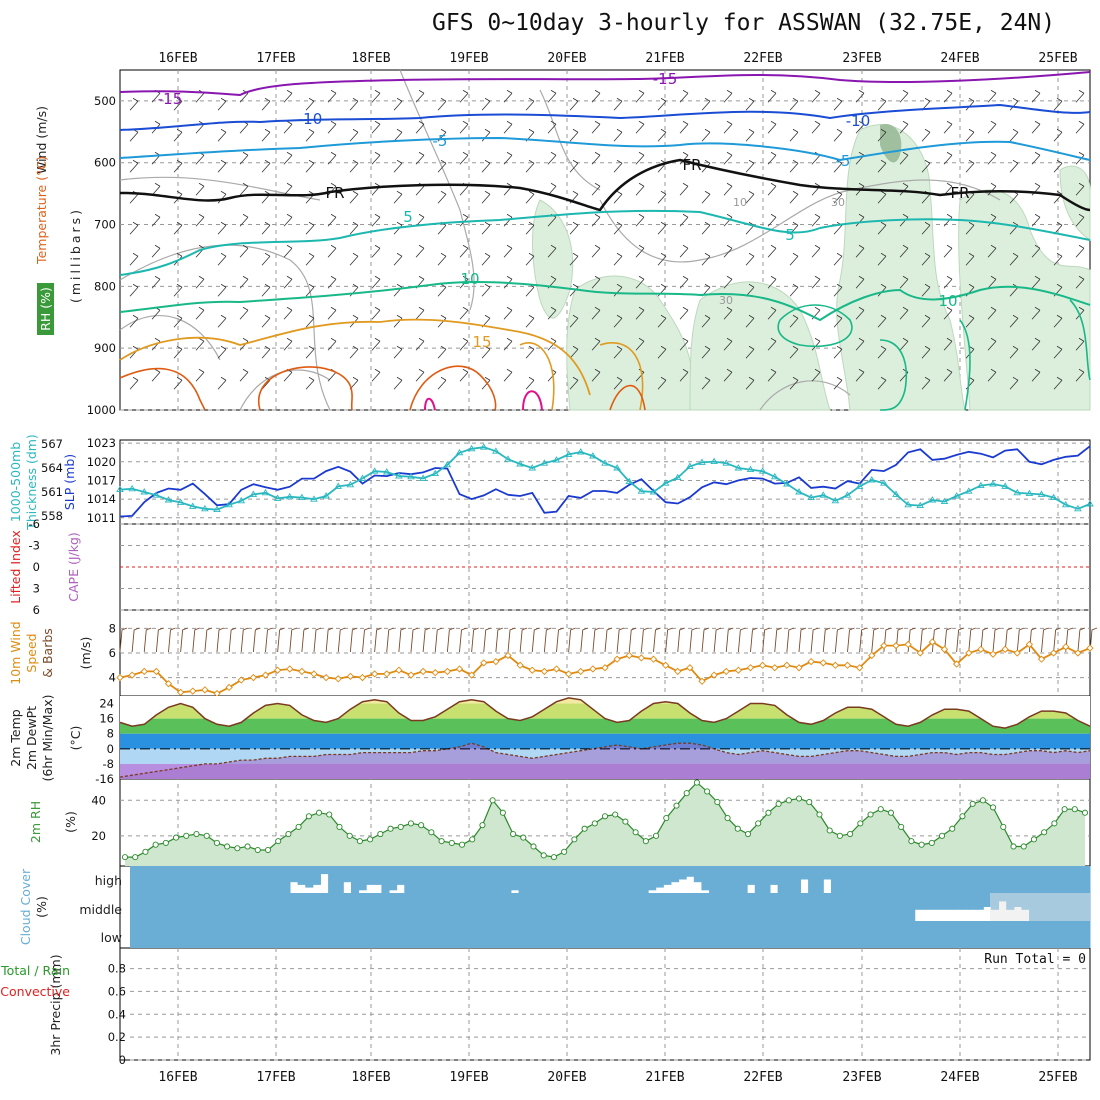 The width and height of the screenshot is (1100, 1100). Describe the element at coordinates (1057, 58) in the screenshot. I see `date-label-top: 25FEB` at that location.